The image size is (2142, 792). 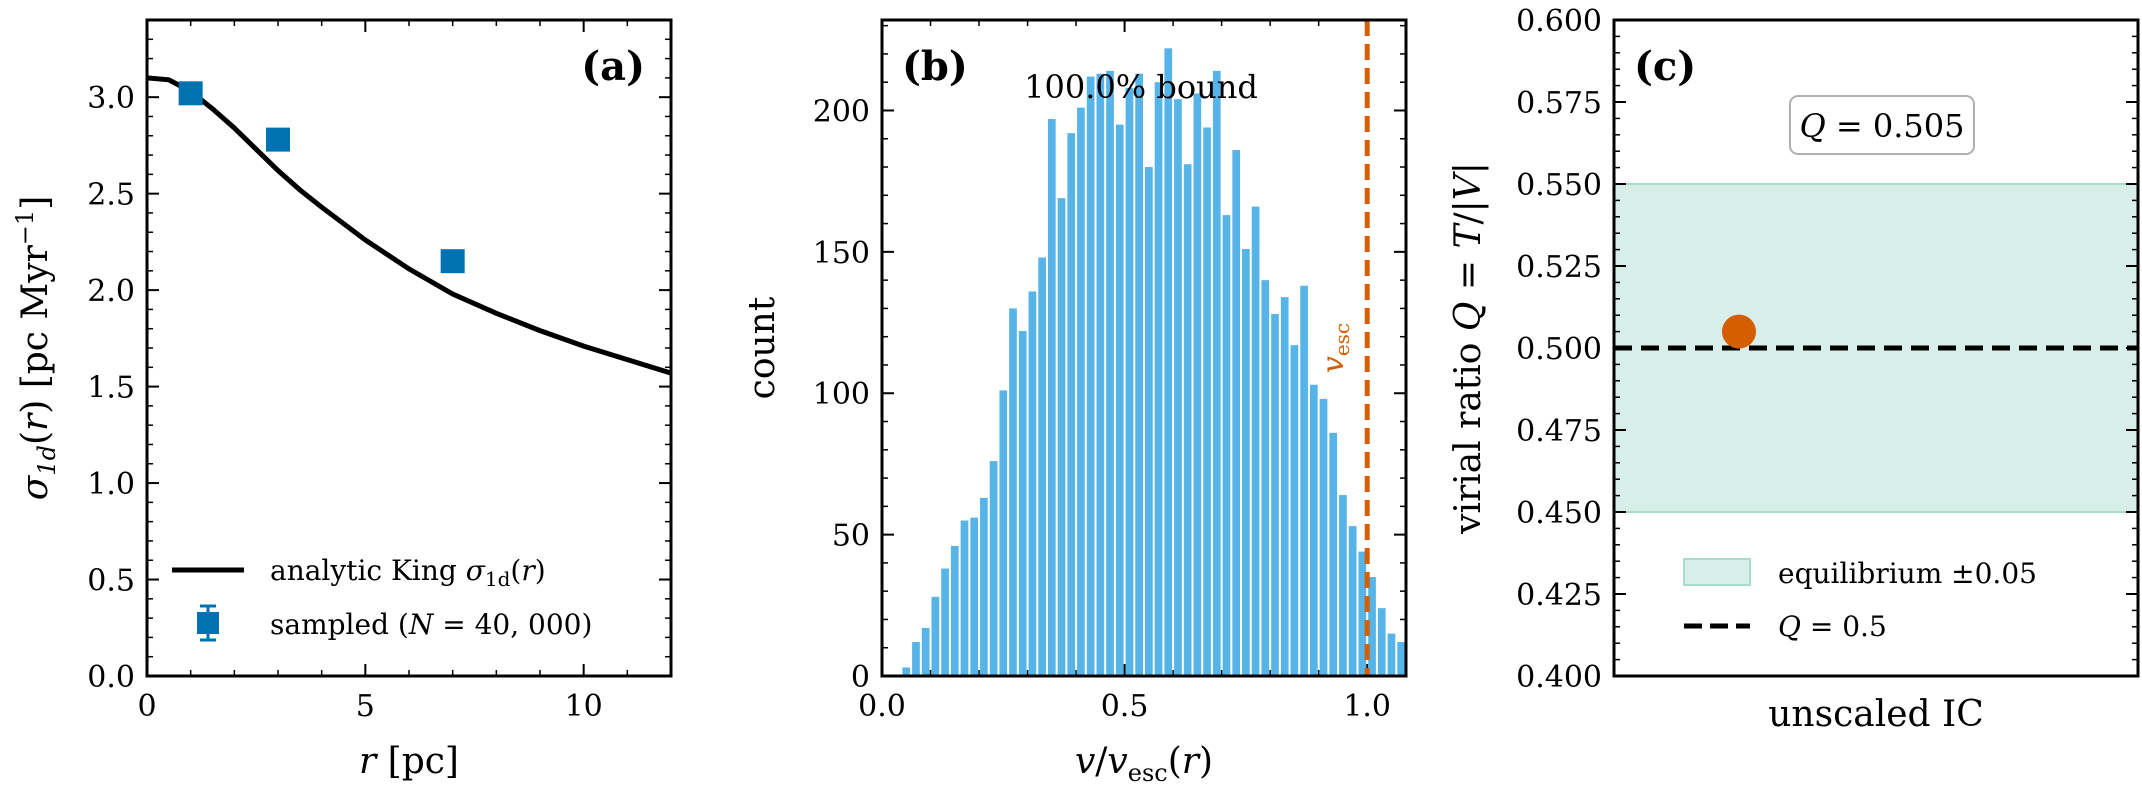 What do you see at coordinates (1335, 348) in the screenshot?
I see `vesc-label: vesc` at bounding box center [1335, 348].